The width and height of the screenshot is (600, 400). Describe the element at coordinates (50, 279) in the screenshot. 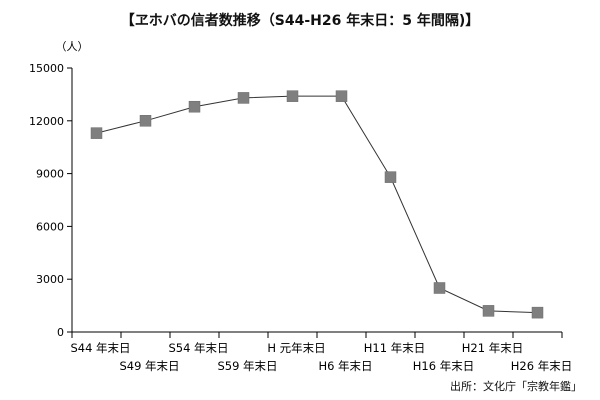

I see `y-tick-label: 3000` at that location.